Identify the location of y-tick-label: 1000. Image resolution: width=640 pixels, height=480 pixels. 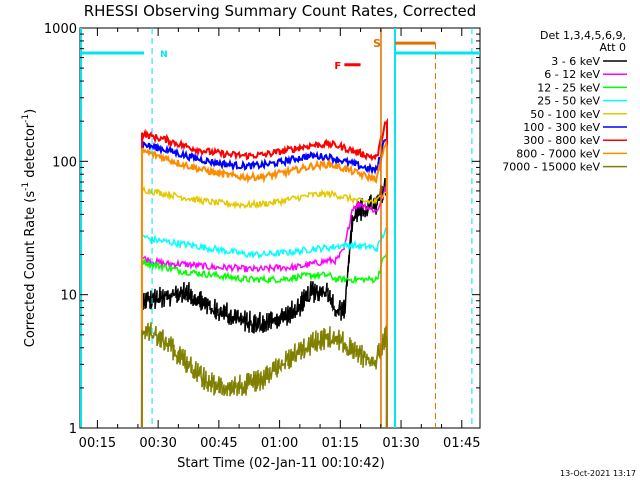
(60, 29).